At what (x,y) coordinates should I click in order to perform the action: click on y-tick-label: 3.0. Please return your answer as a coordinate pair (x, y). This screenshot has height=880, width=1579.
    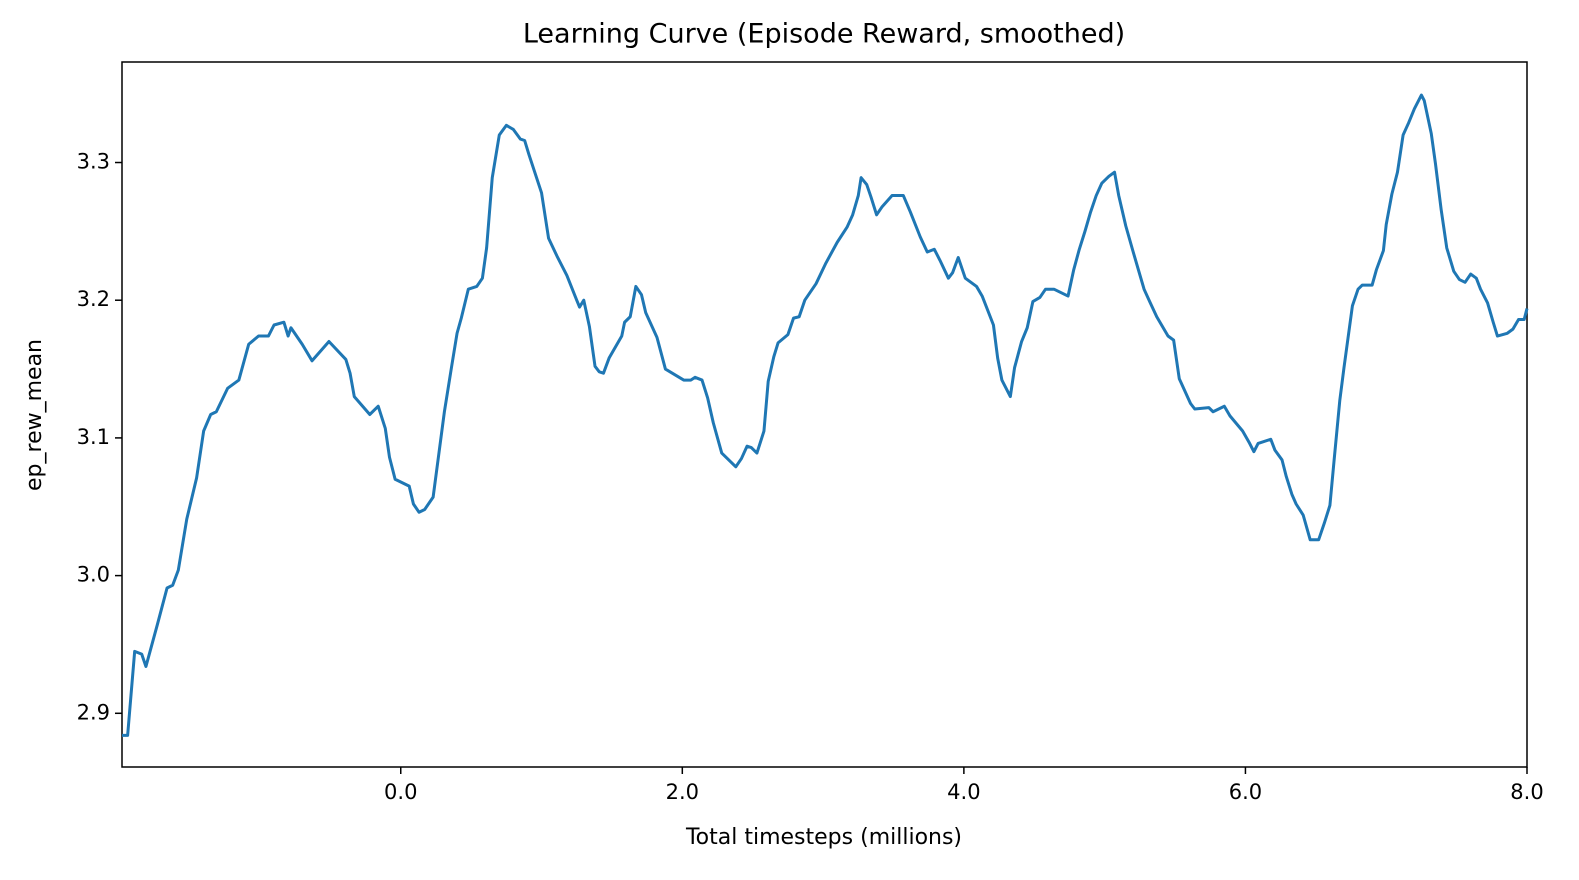
    Looking at the image, I should click on (93, 575).